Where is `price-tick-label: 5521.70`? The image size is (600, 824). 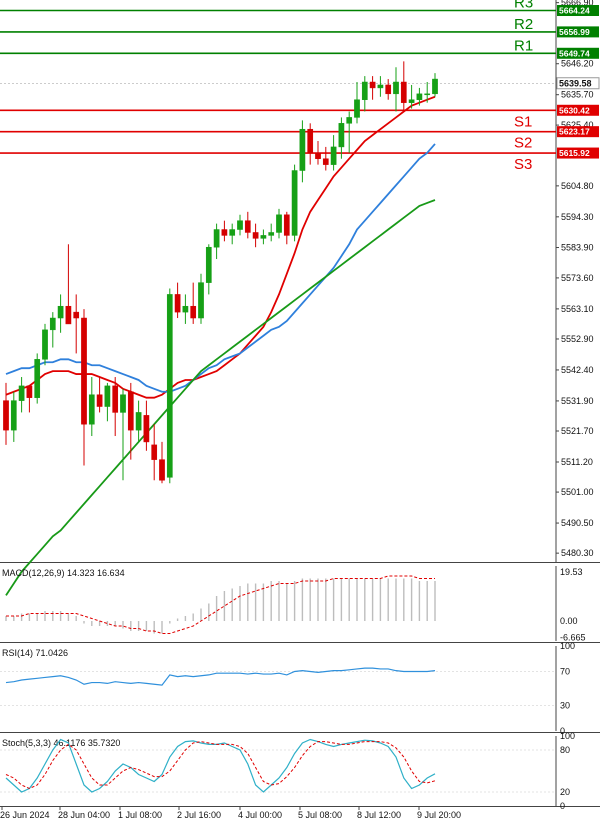
price-tick-label: 5521.70 is located at coordinates (577, 431).